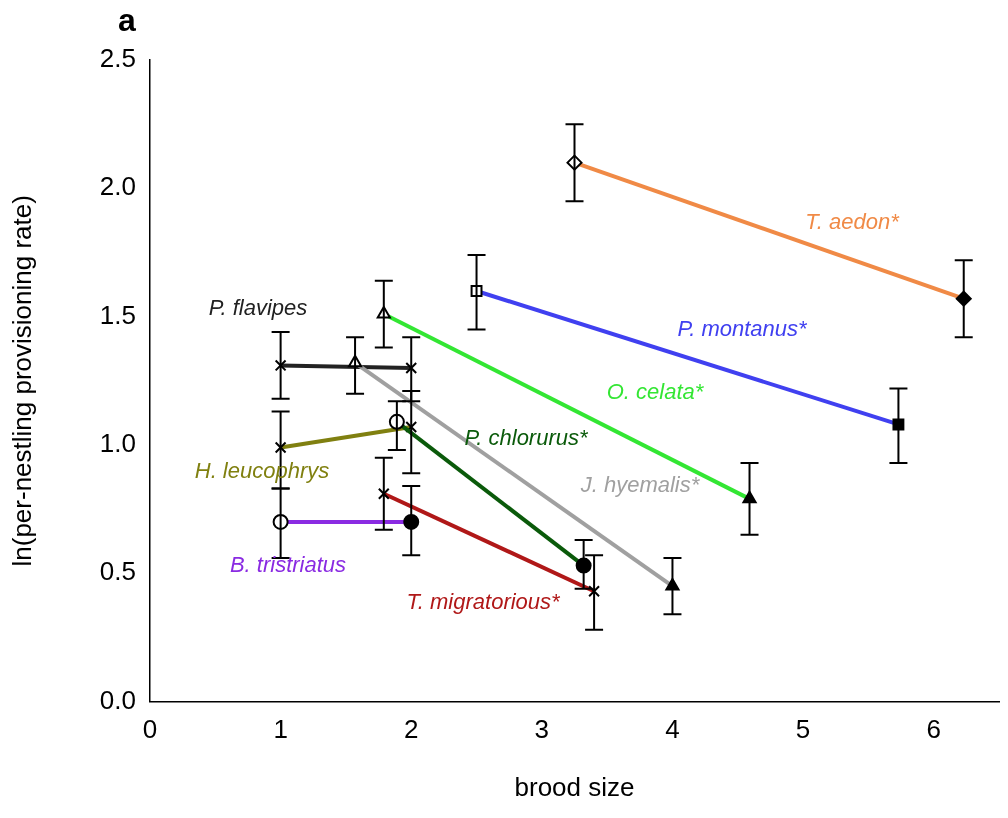 This screenshot has width=1008, height=818. What do you see at coordinates (640, 485) in the screenshot?
I see `series-label: J. hyemalis*` at bounding box center [640, 485].